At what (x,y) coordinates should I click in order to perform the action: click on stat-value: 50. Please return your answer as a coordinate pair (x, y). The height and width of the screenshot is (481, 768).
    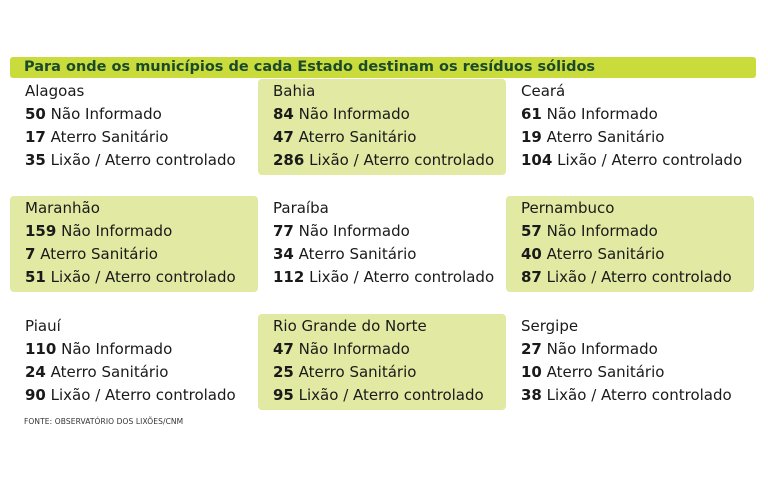
    Looking at the image, I should click on (35, 114).